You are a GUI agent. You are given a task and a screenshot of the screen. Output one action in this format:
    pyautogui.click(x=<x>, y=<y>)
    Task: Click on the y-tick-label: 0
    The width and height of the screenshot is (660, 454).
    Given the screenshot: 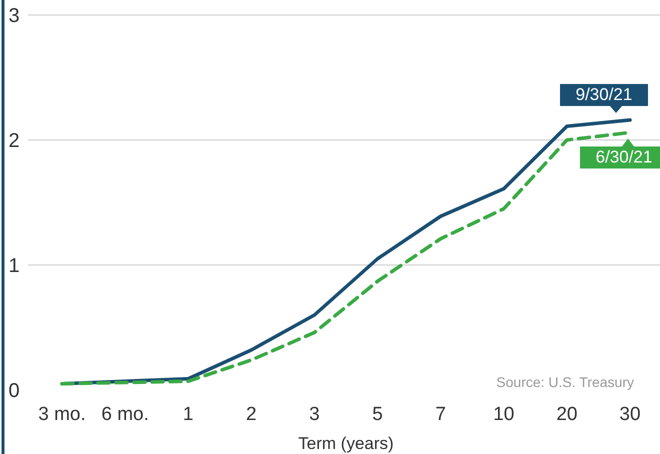 What is the action you would take?
    pyautogui.click(x=14, y=391)
    